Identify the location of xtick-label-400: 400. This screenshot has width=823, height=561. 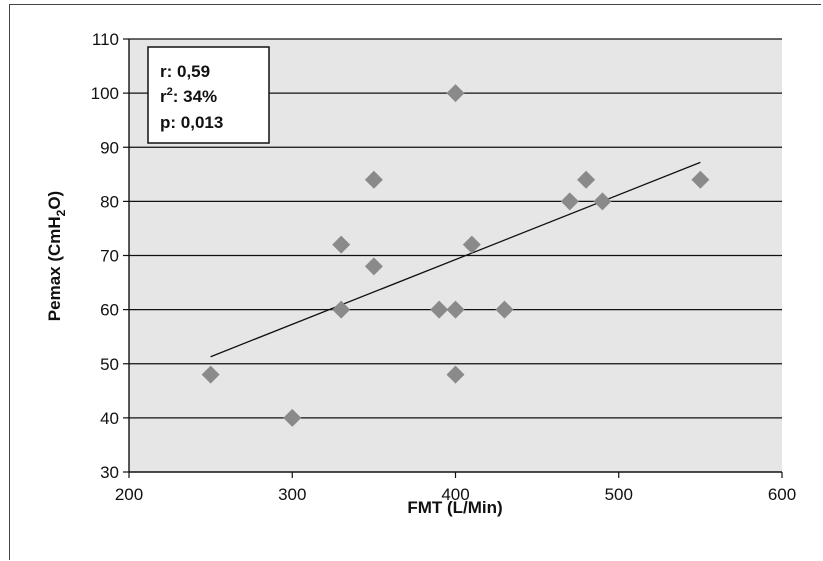
(455, 494).